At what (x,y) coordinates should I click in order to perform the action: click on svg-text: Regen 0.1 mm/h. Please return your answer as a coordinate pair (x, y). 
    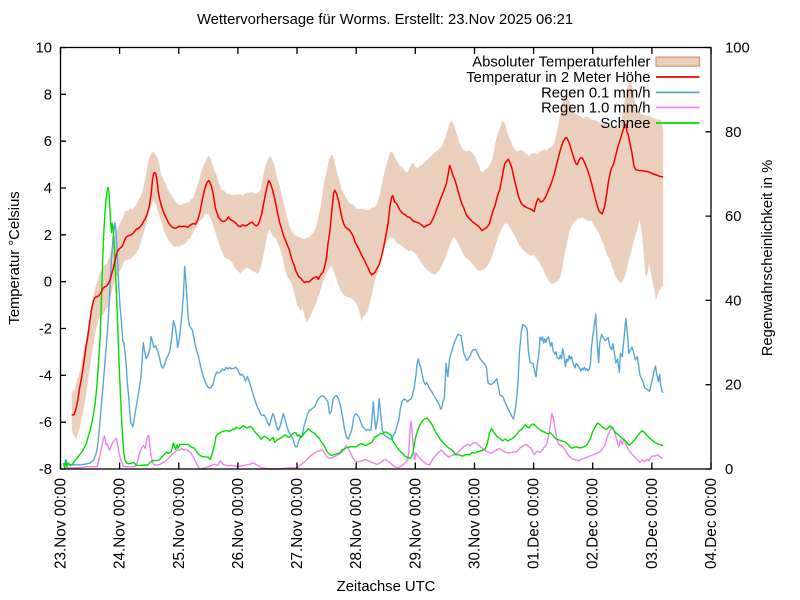
    Looking at the image, I should click on (595, 93).